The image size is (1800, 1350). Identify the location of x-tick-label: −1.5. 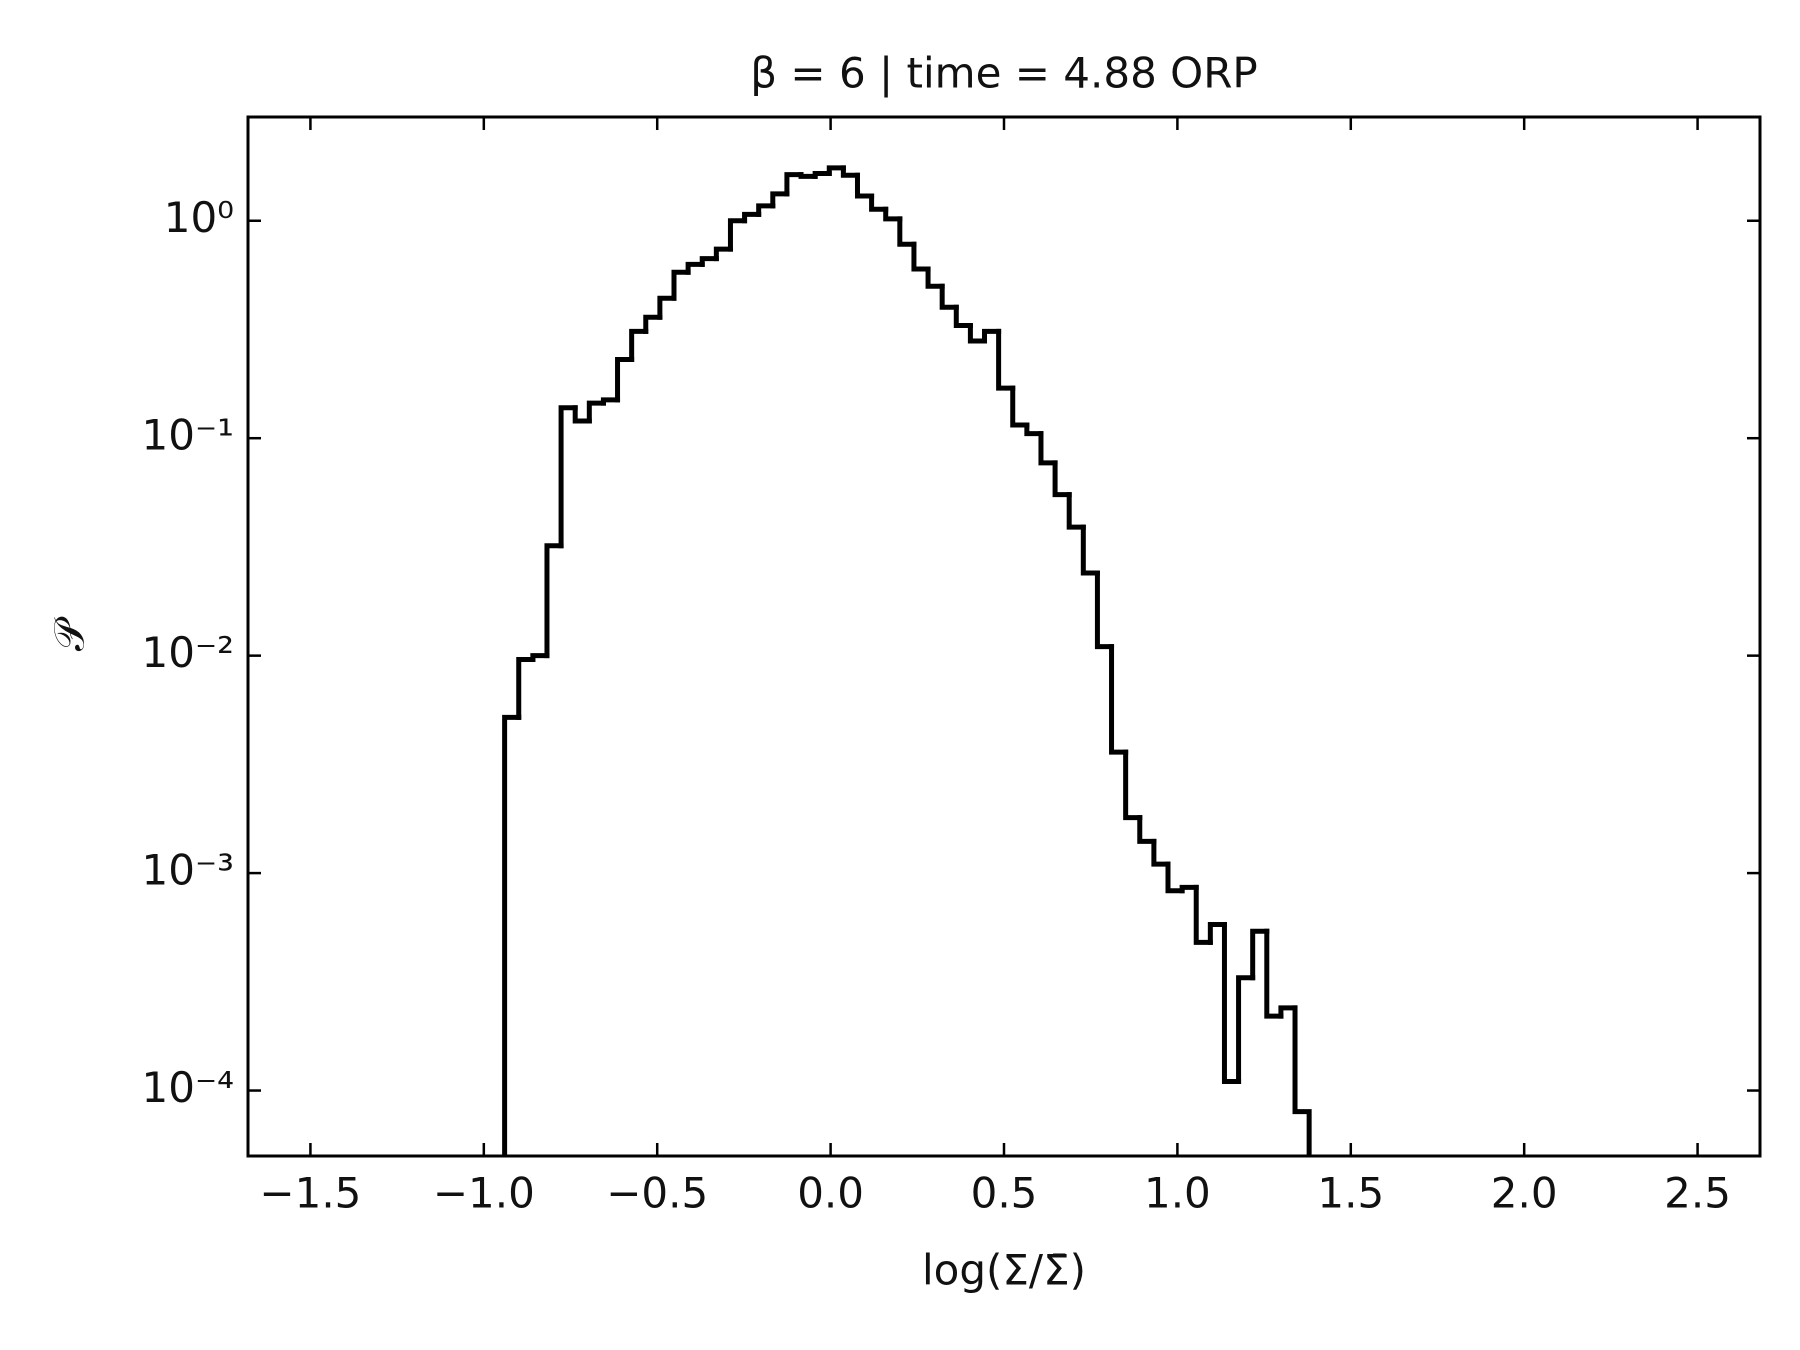
(310, 1193).